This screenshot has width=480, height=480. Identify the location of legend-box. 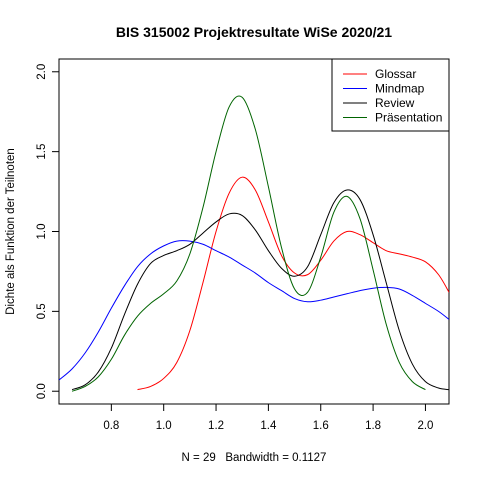
(390, 95).